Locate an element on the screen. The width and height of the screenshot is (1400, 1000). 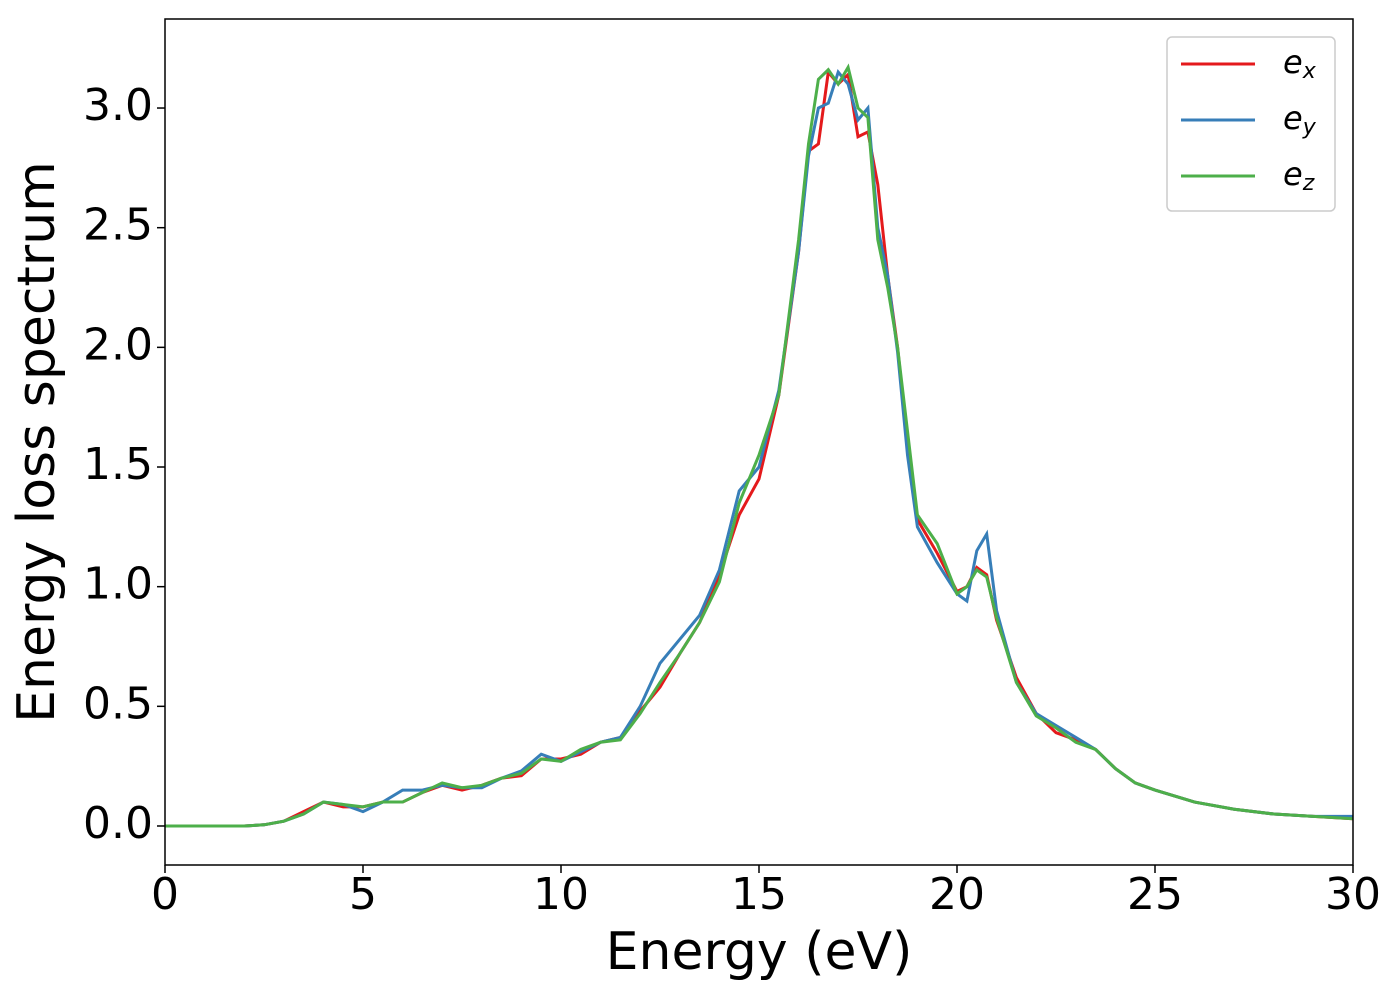
x-tick-label: 15 is located at coordinates (759, 894).